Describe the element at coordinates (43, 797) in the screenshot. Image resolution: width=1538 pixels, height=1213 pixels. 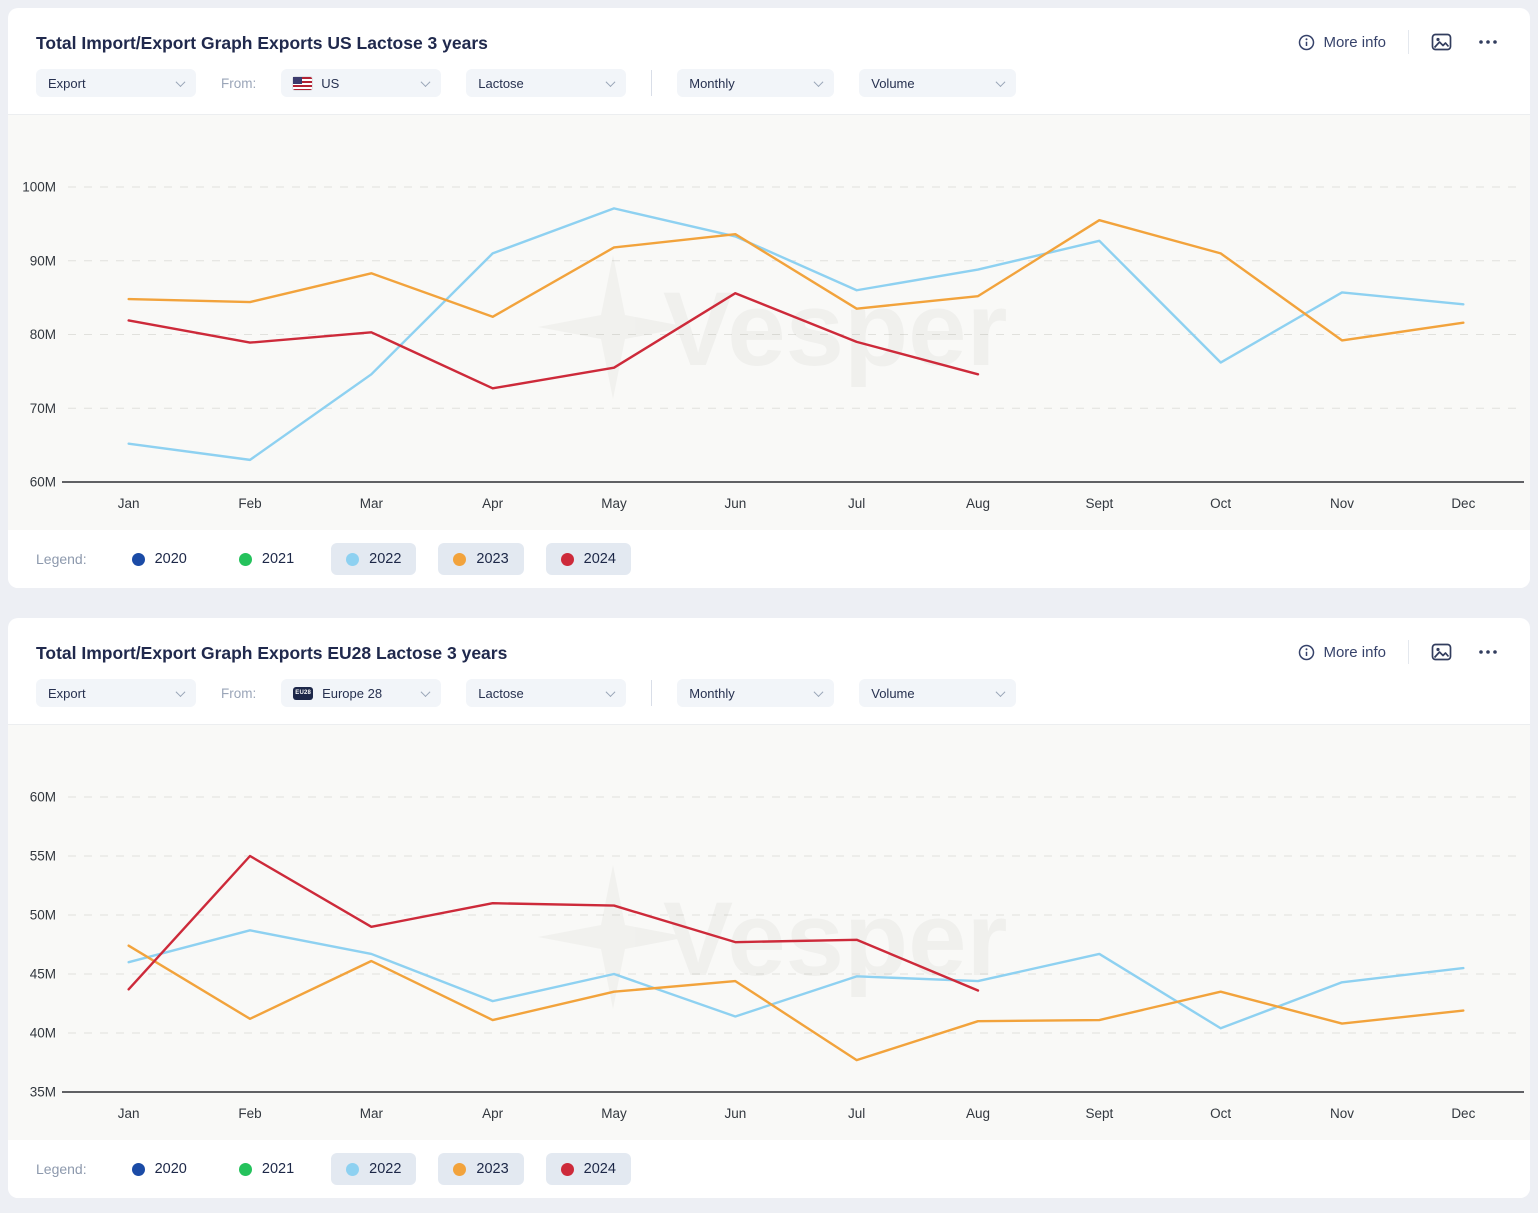
I see `svg-text: 60M` at that location.